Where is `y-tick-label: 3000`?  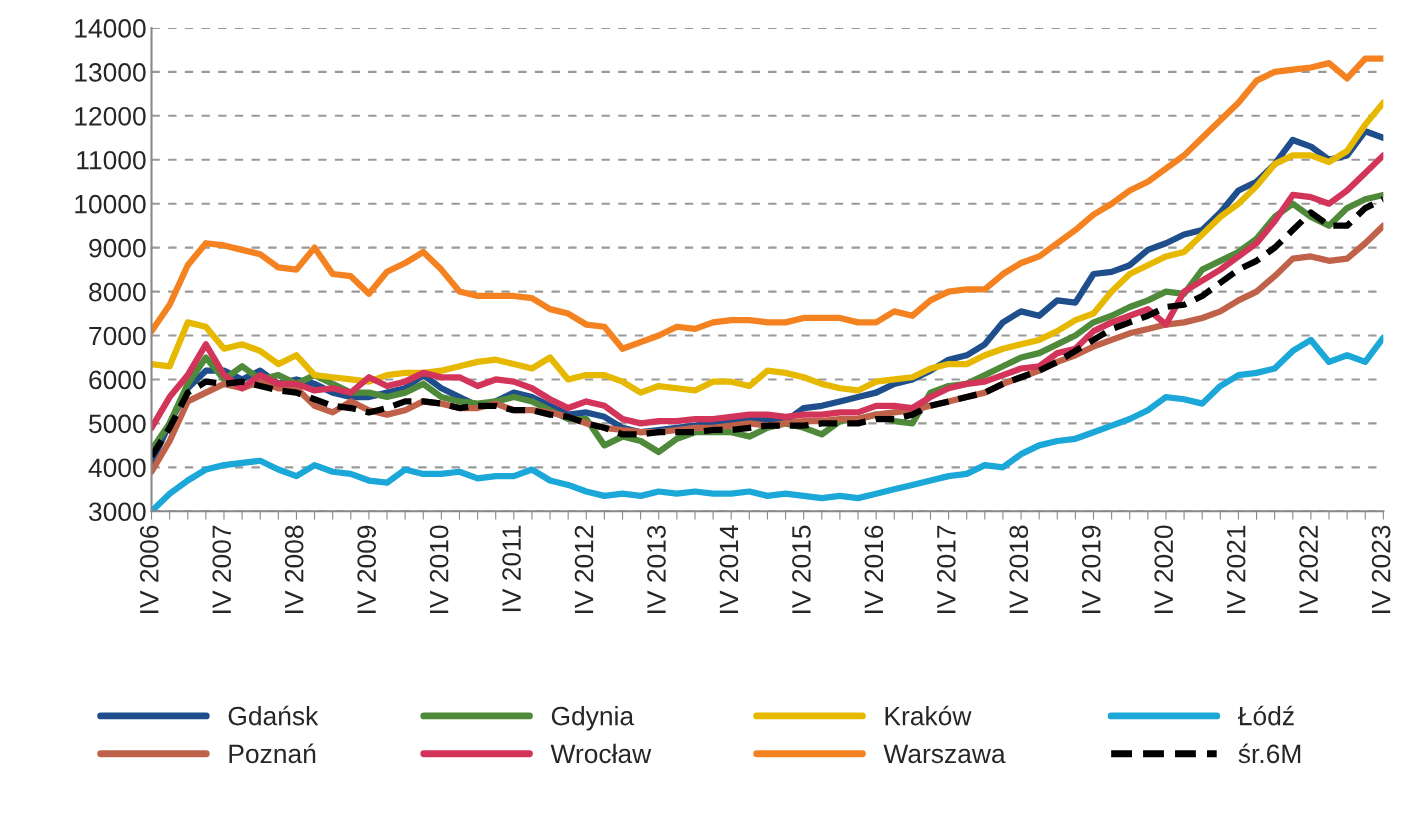 y-tick-label: 3000 is located at coordinates (117, 512).